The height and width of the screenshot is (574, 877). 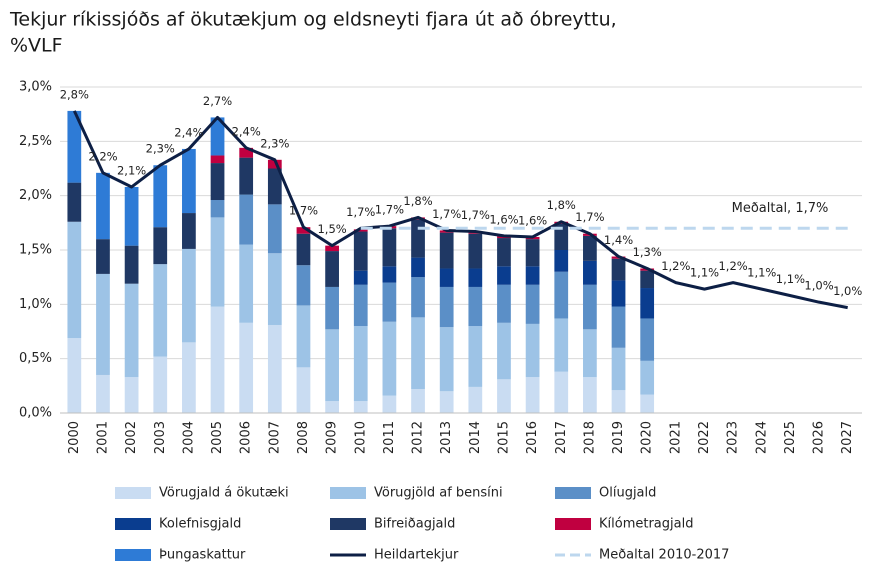 What do you see at coordinates (35, 250) in the screenshot?
I see `y-tick-label: 1,5%` at bounding box center [35, 250].